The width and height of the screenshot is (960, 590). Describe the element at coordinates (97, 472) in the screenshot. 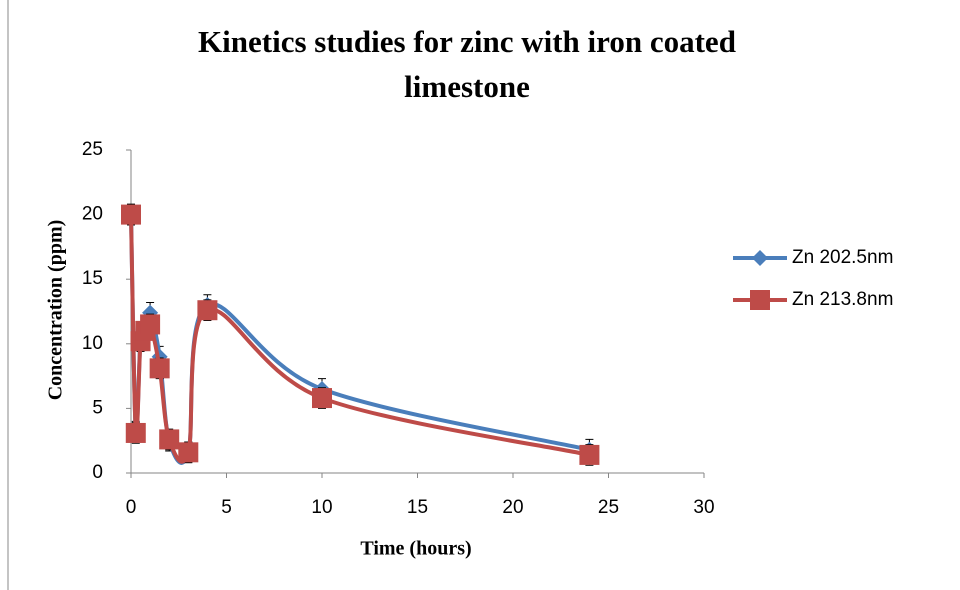

I see `y-tick-label: 0` at that location.